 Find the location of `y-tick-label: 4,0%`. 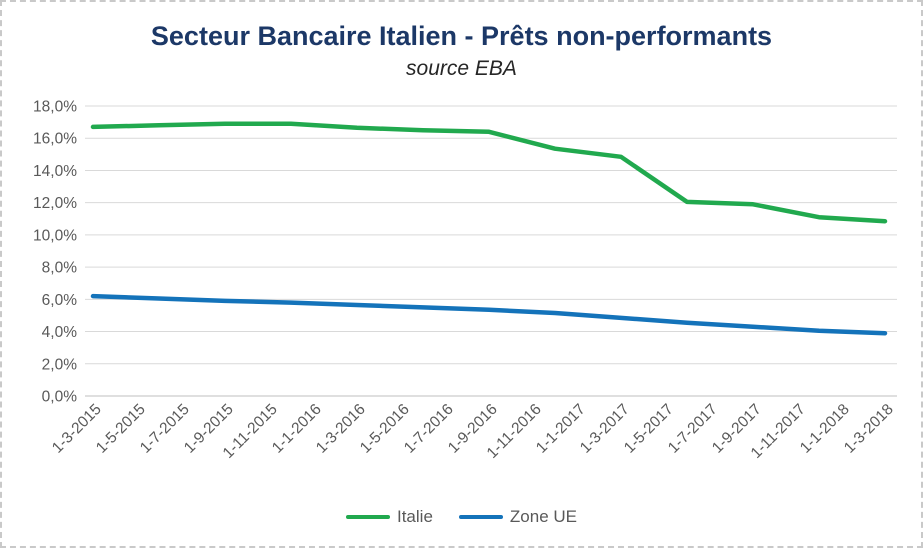

y-tick-label: 4,0% is located at coordinates (60, 332).